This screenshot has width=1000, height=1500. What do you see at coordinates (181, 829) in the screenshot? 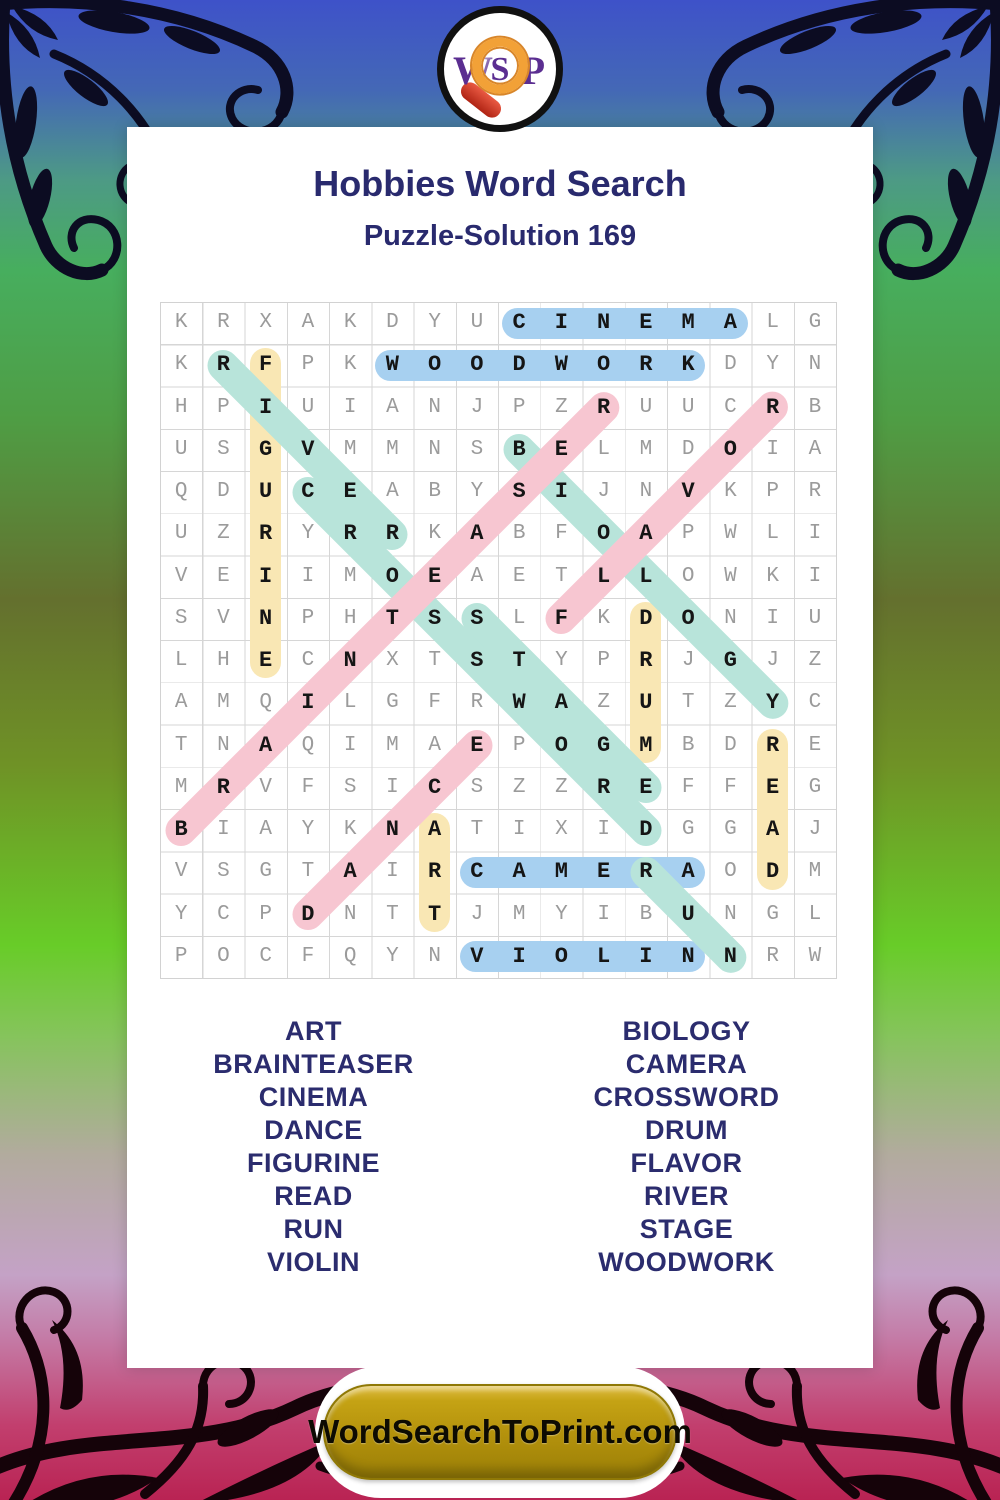
I see `grid-cell: B` at bounding box center [181, 829].